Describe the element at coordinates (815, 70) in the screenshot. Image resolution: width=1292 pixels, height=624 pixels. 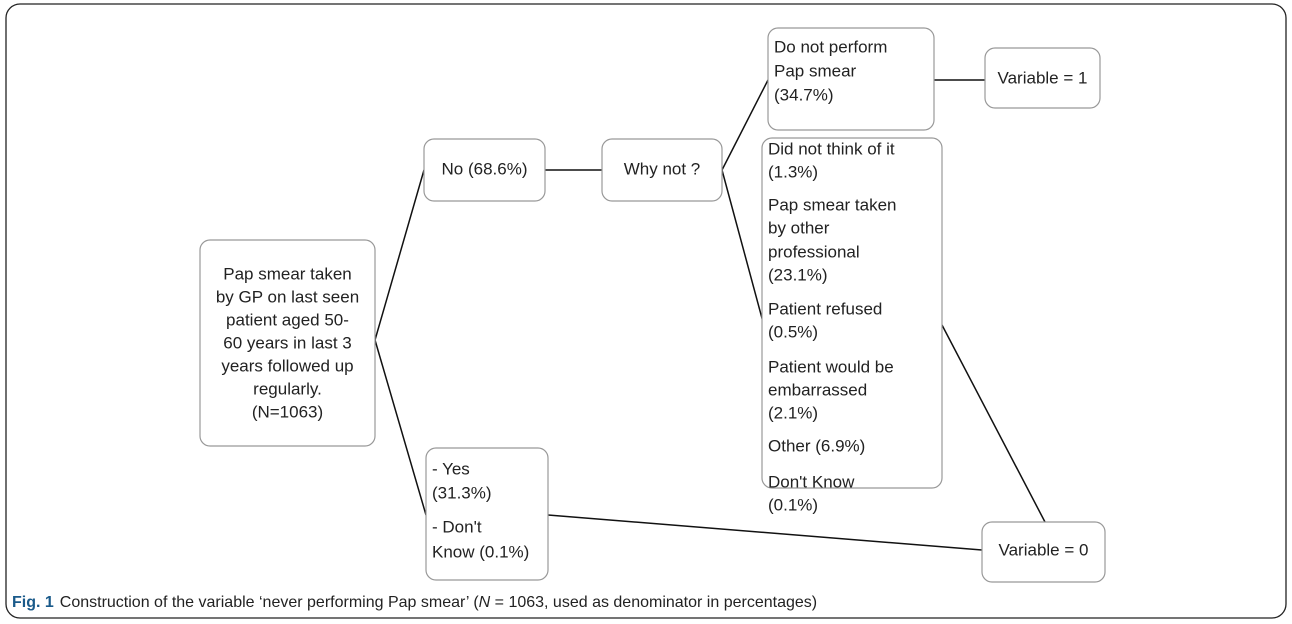
I see `node-text: Pap smear` at that location.